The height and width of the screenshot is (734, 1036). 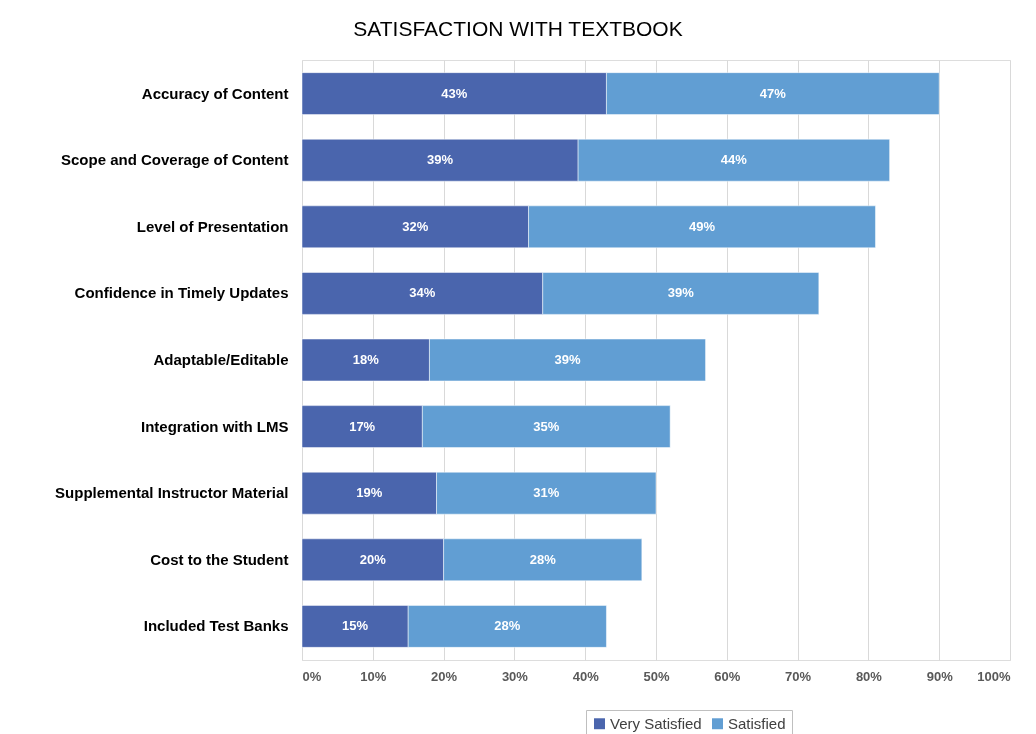 I want to click on data-label: 15%, so click(x=355, y=626).